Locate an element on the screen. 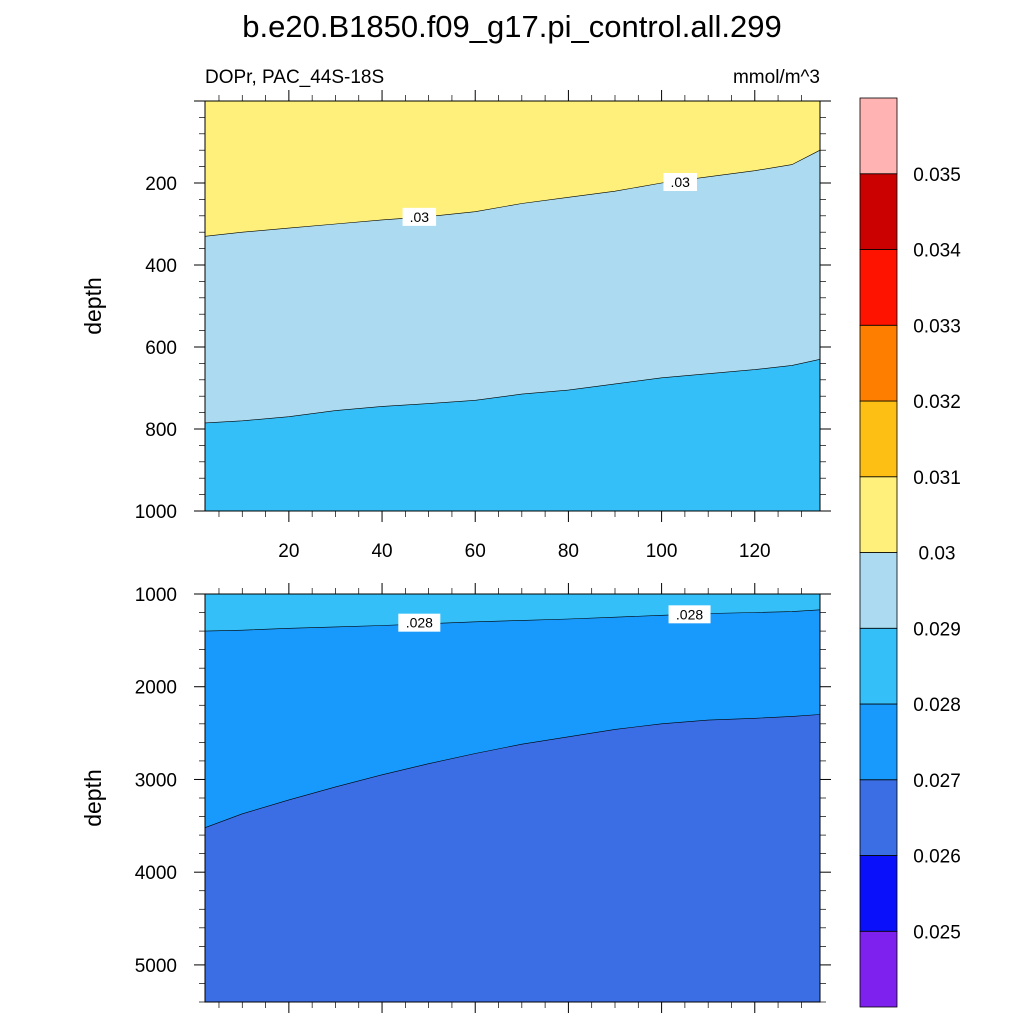  colorbar-label-10: 0.035 is located at coordinates (937, 175).